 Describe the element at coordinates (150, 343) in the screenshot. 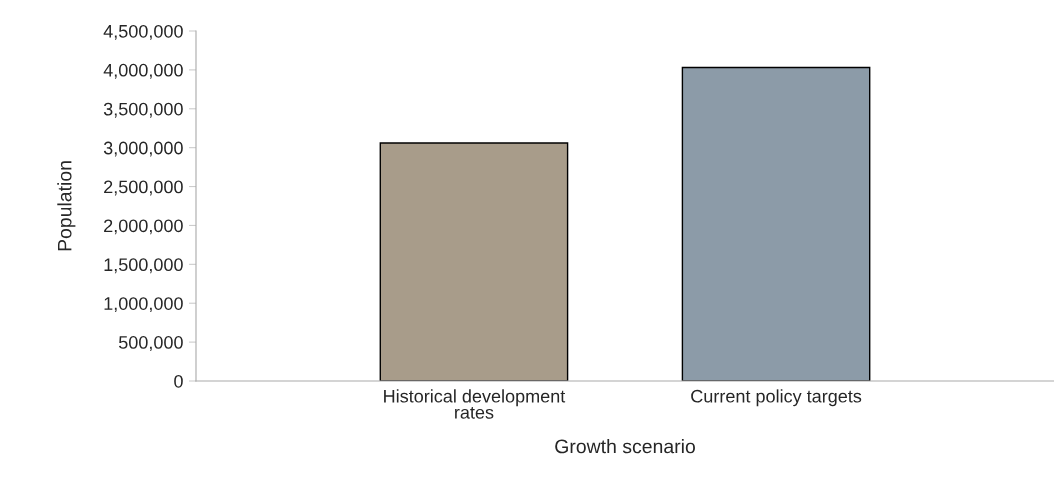

I see `y-tick-label: 500,000` at that location.